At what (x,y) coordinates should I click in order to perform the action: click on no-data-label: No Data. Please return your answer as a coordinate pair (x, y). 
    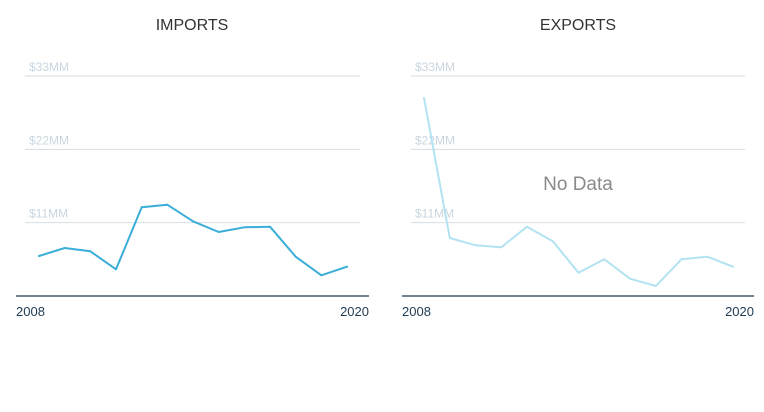
    Looking at the image, I should click on (578, 184).